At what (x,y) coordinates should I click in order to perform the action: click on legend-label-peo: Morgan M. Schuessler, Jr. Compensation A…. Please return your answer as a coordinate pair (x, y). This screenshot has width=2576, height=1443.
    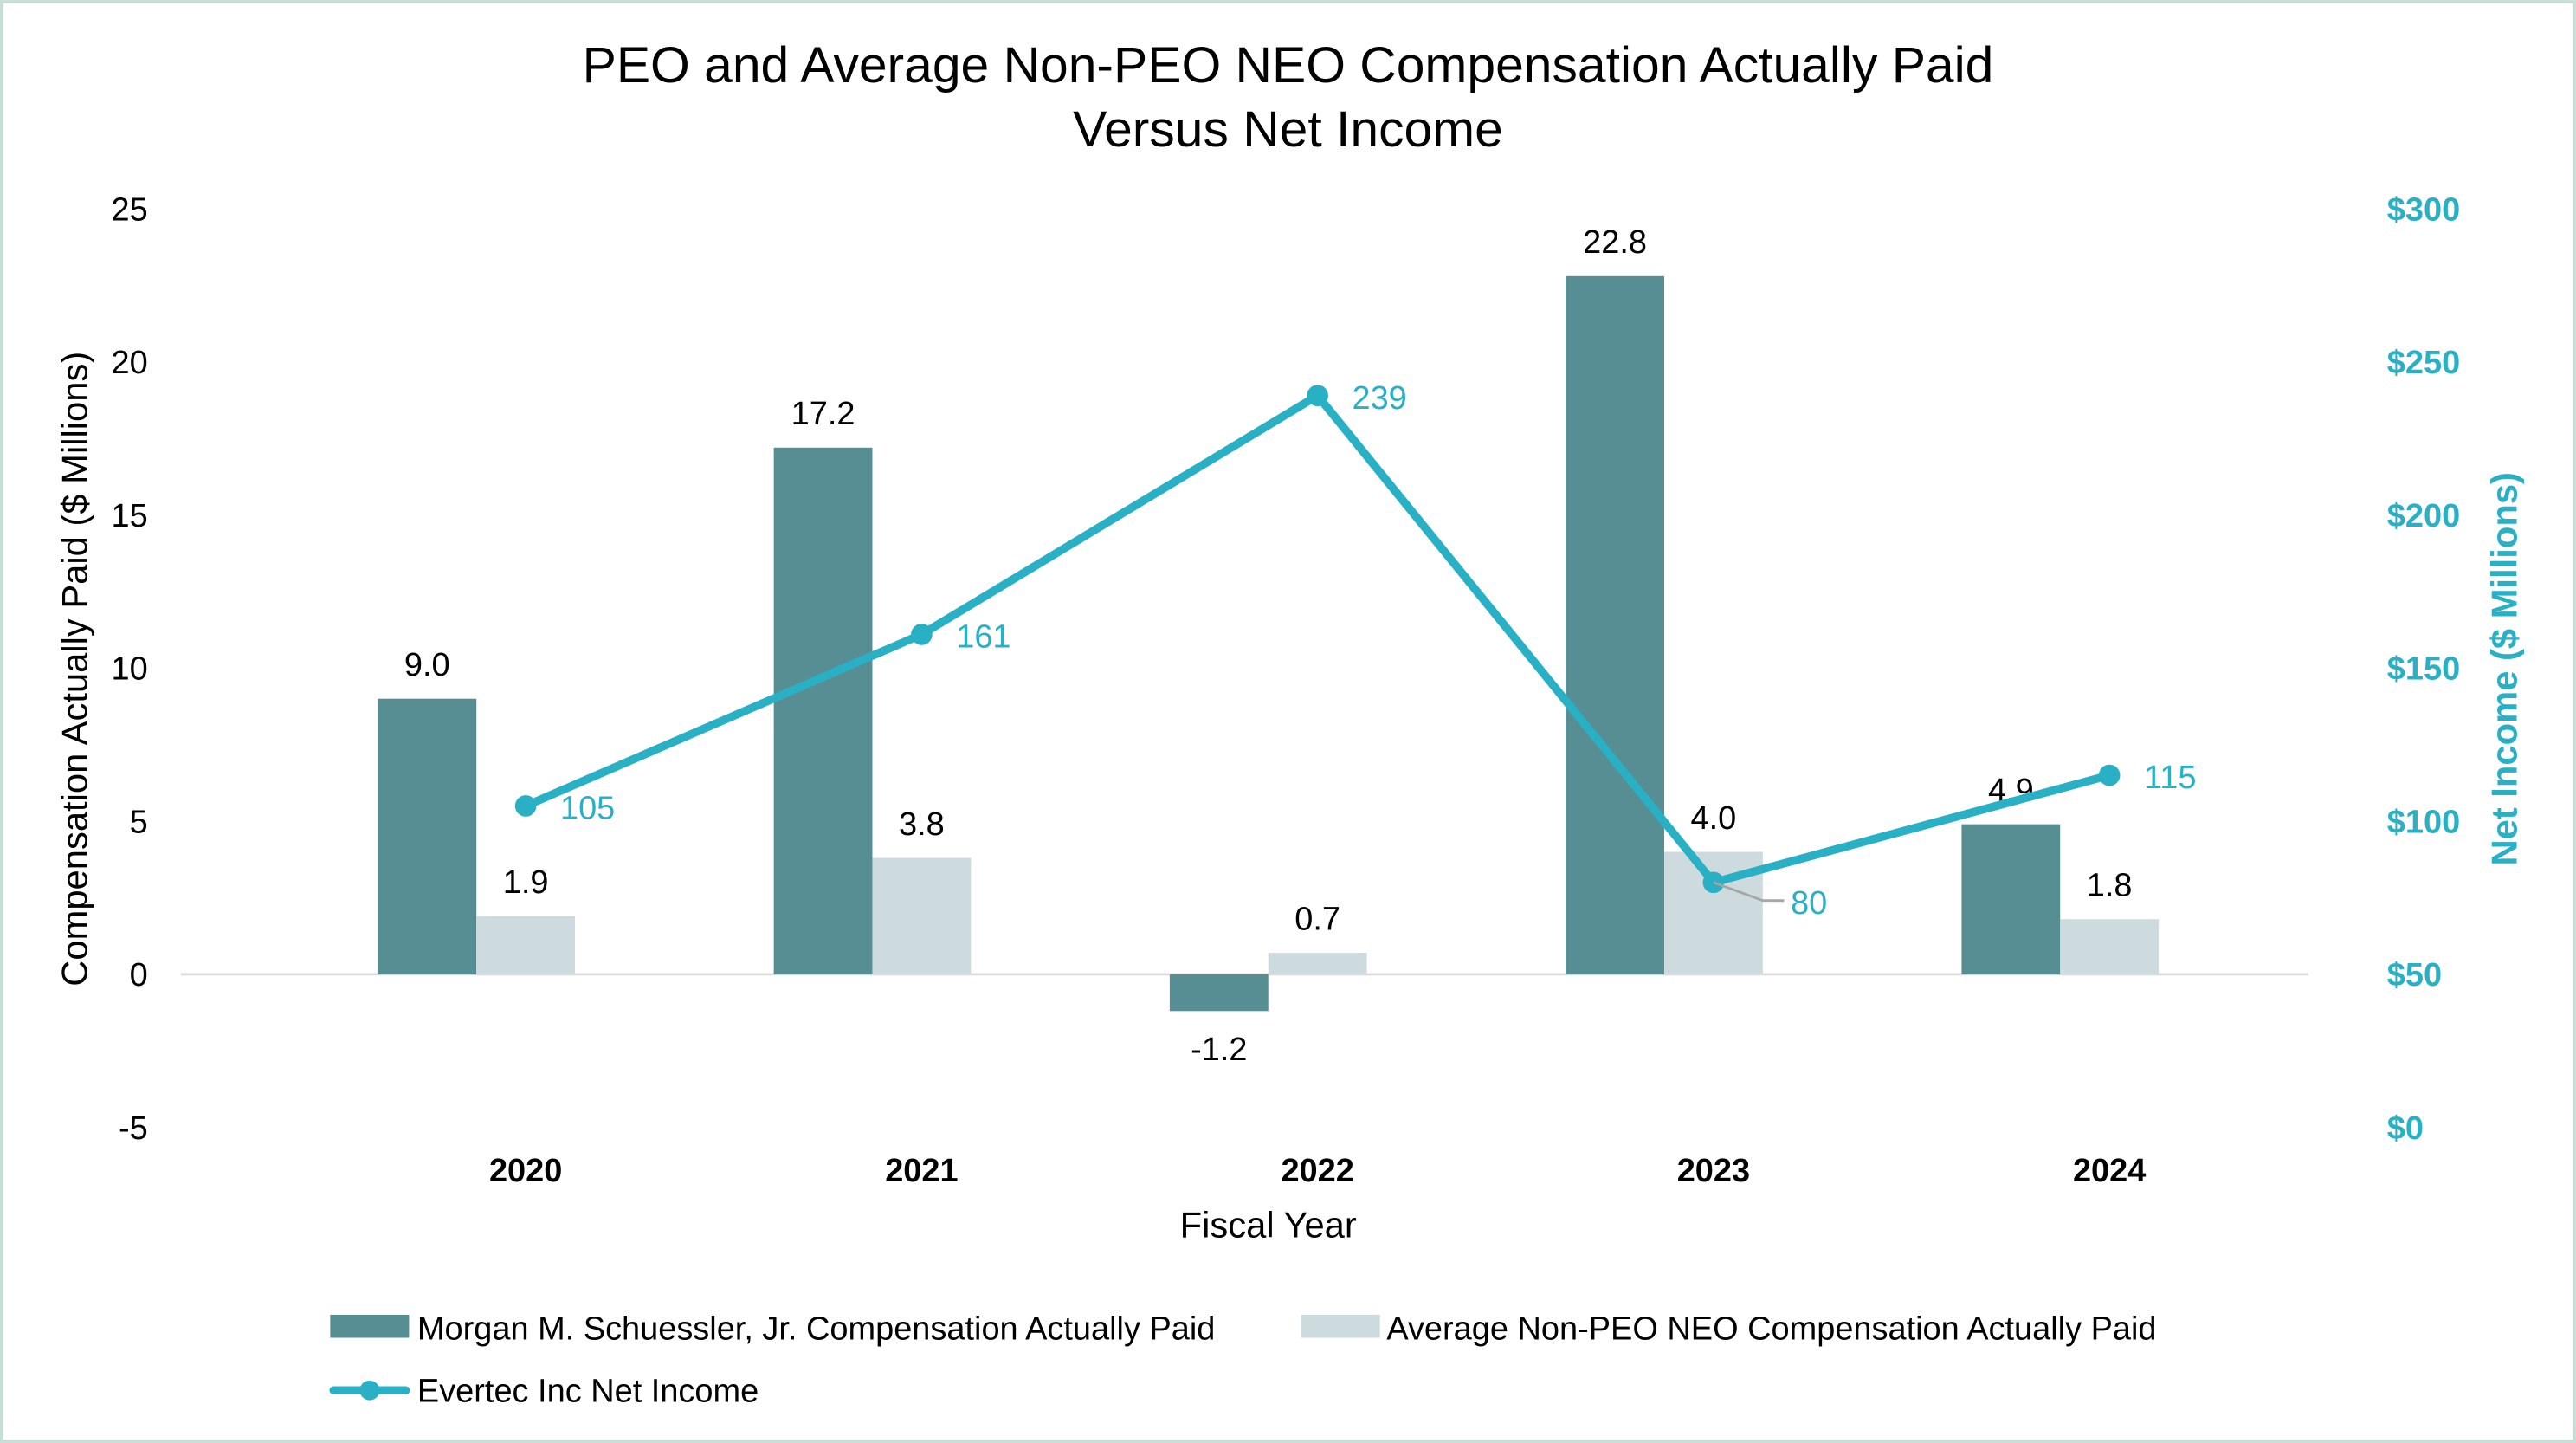
    Looking at the image, I should click on (817, 1329).